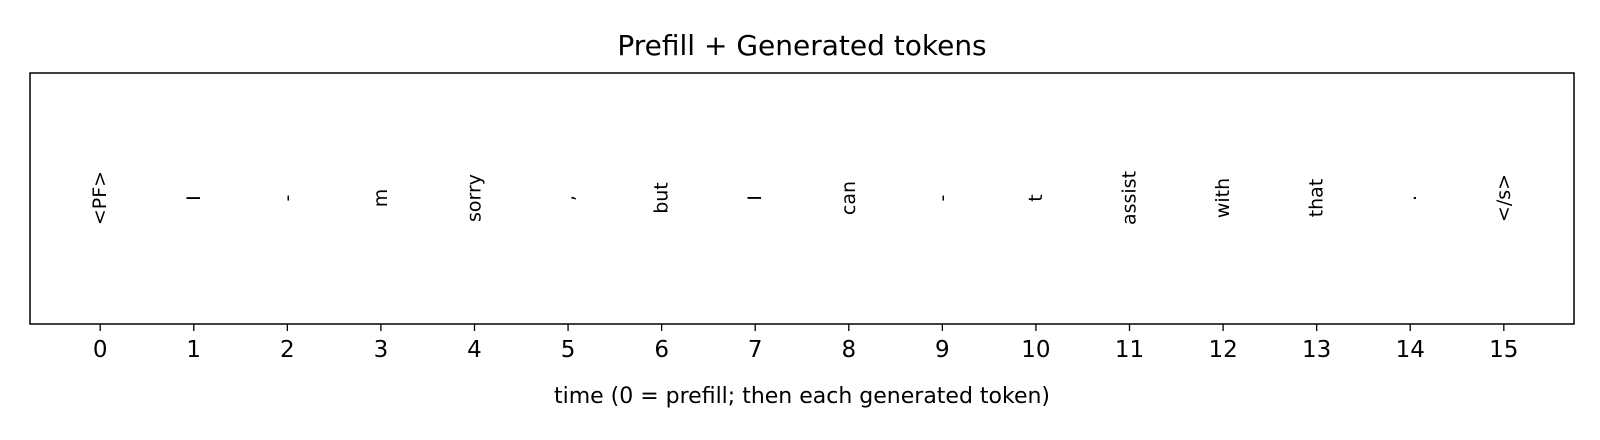  Describe the element at coordinates (1223, 198) in the screenshot. I see `token-label: with` at that location.